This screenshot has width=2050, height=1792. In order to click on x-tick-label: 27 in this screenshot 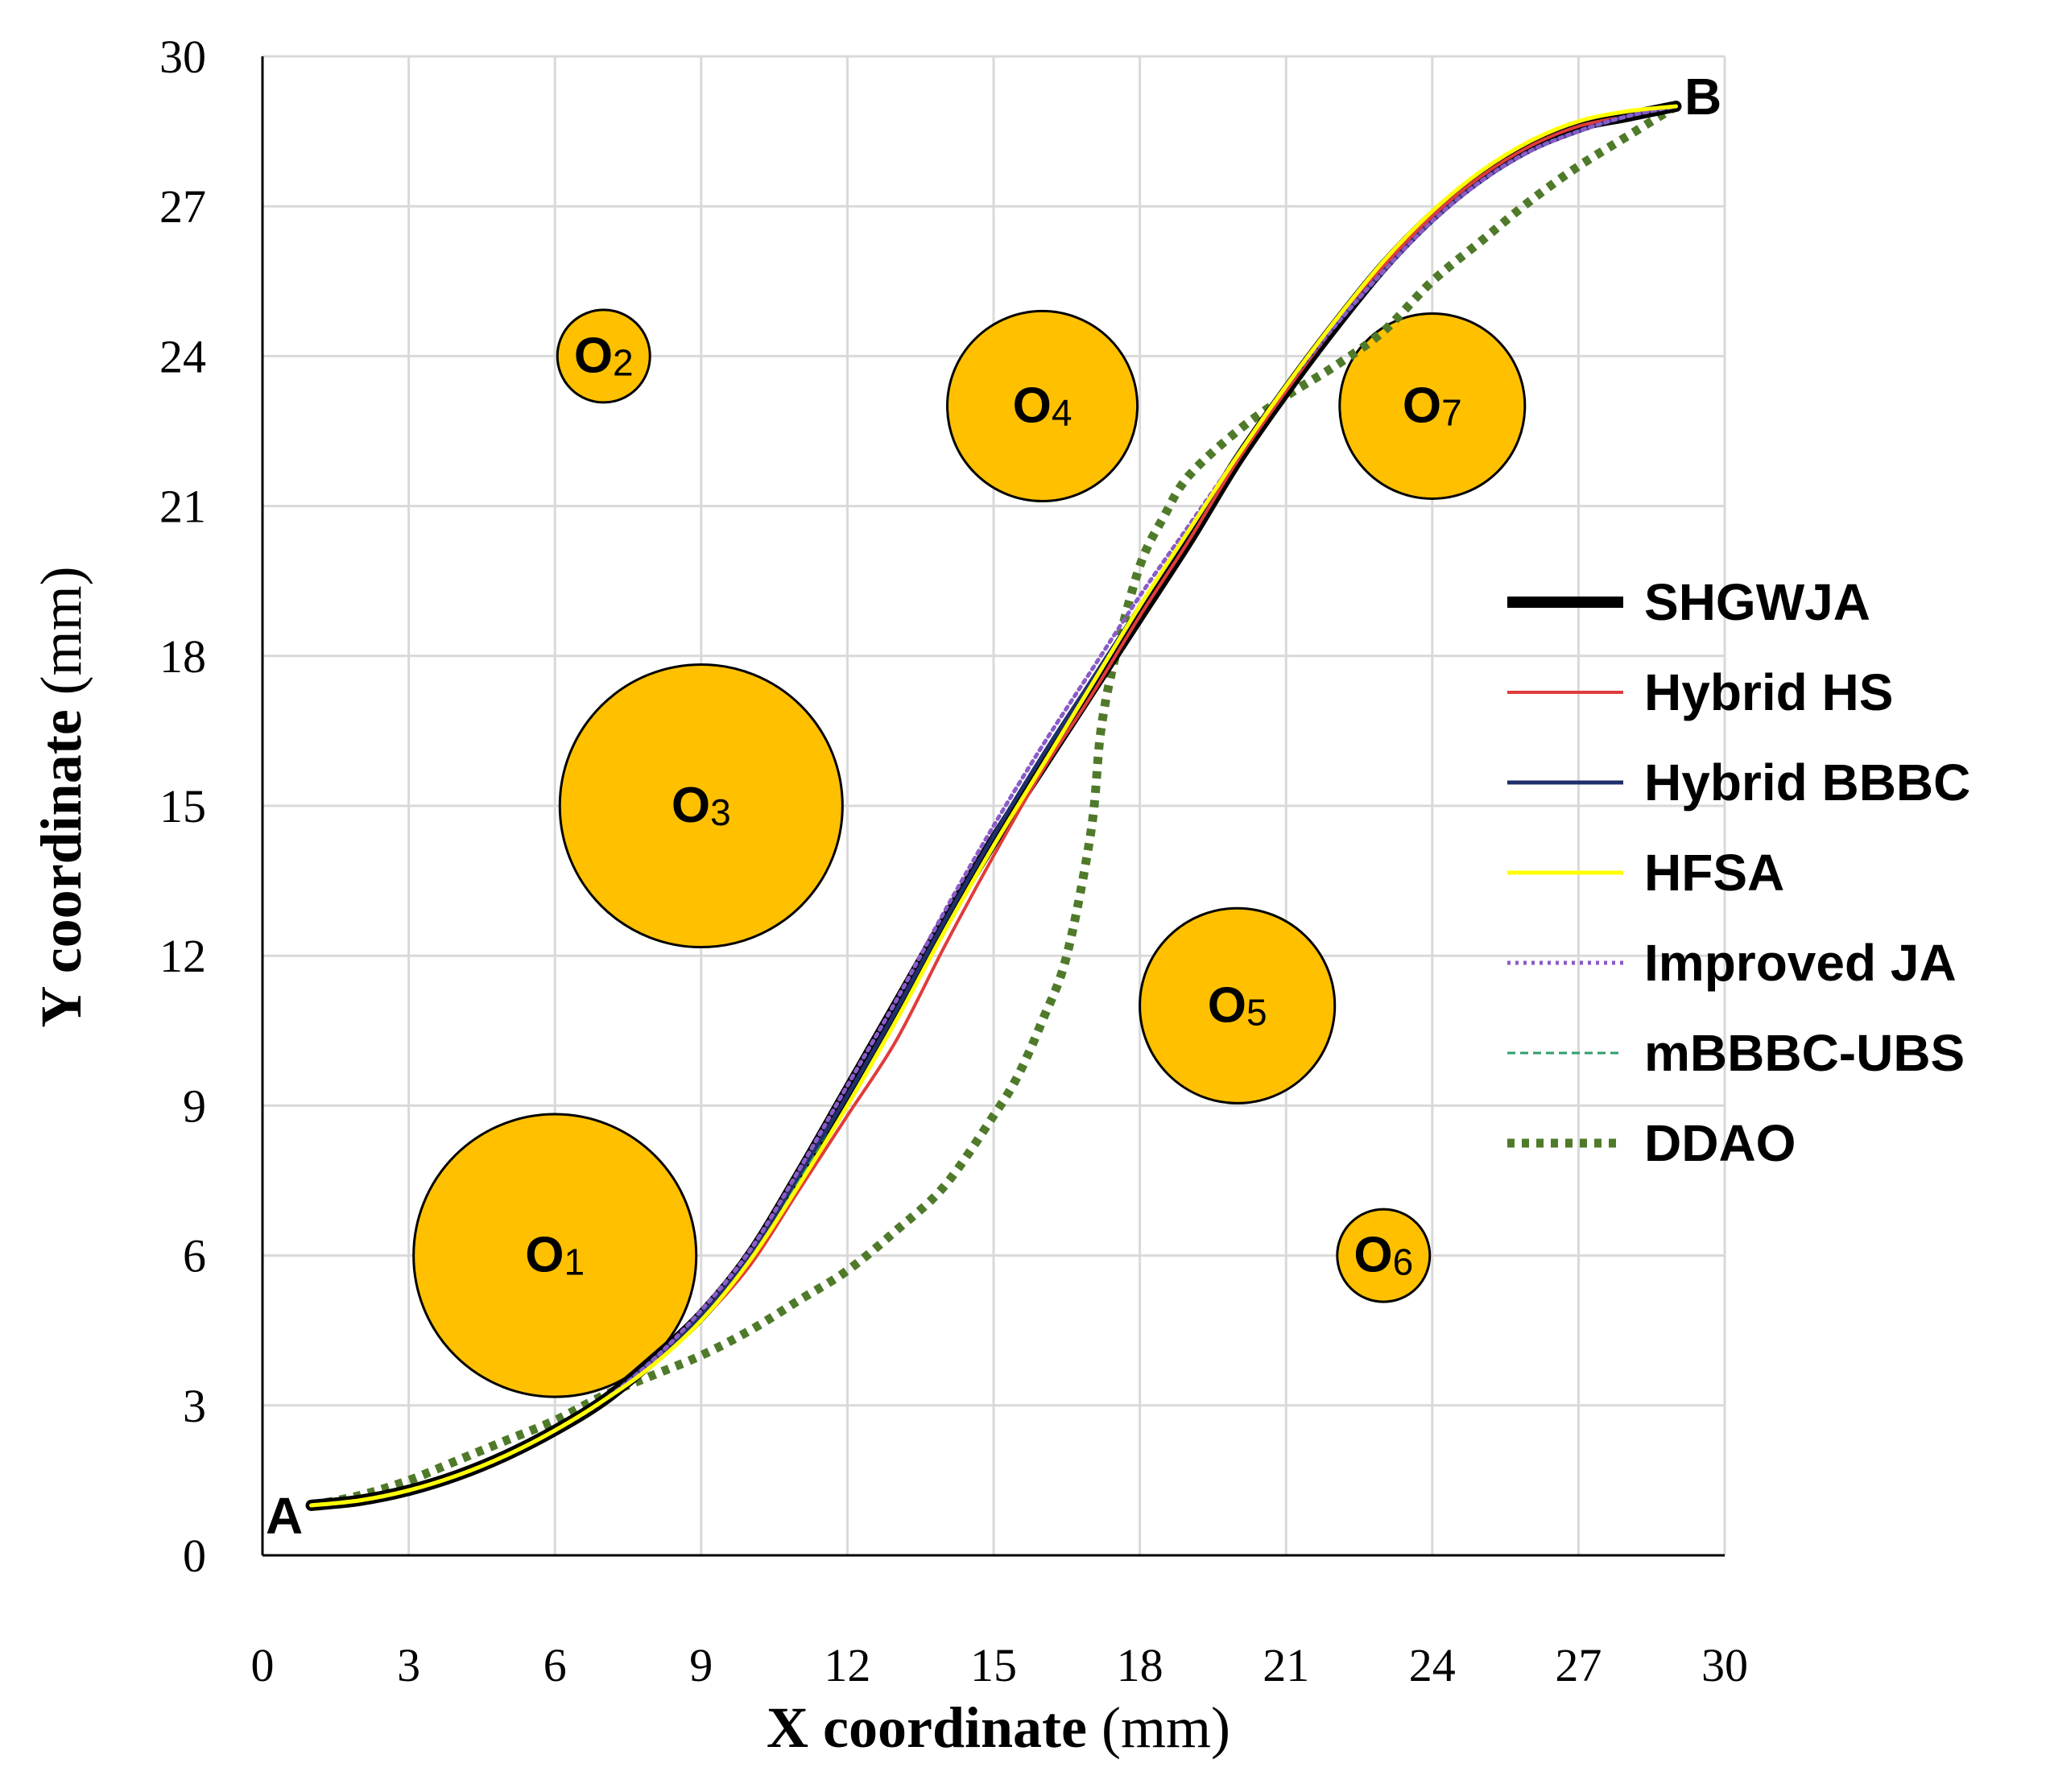, I will do `click(1578, 1665)`.